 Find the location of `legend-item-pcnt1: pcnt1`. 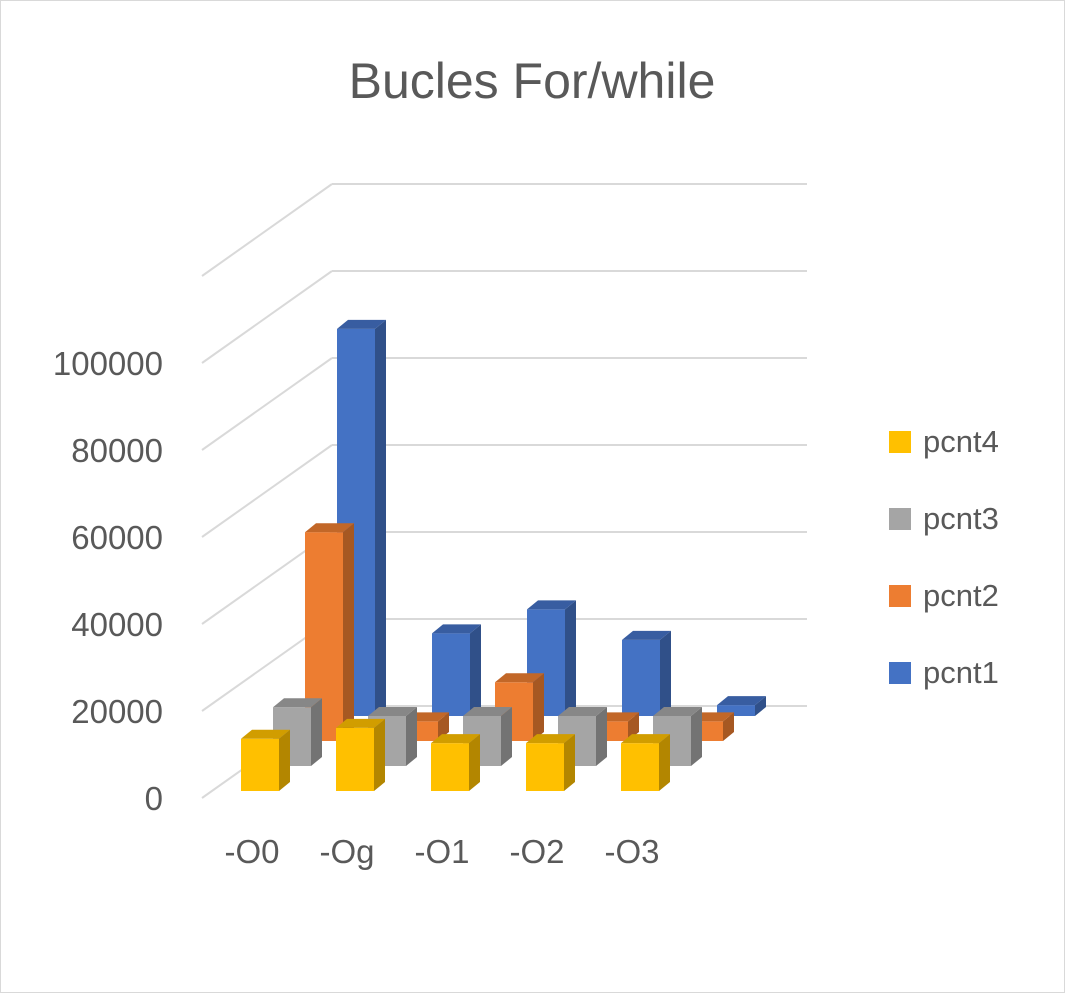

legend-item-pcnt1: pcnt1 is located at coordinates (944, 672).